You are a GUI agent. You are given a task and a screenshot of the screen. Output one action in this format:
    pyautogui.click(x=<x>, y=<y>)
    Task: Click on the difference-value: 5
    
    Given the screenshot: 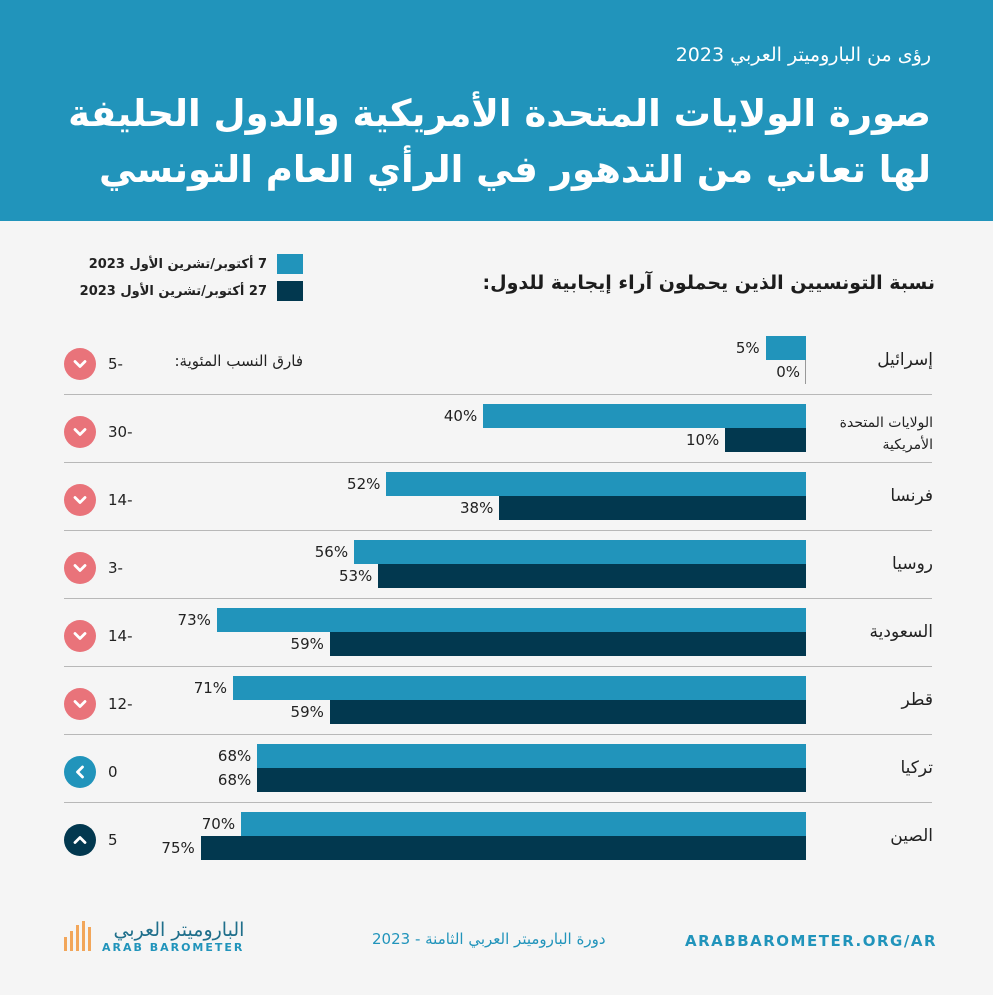 What is the action you would take?
    pyautogui.click(x=113, y=840)
    